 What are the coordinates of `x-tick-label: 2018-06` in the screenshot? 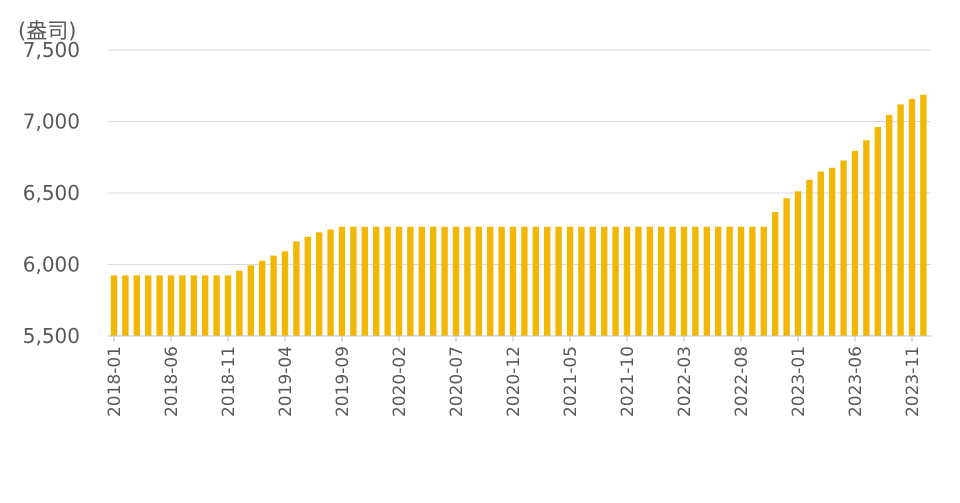 It's located at (172, 381).